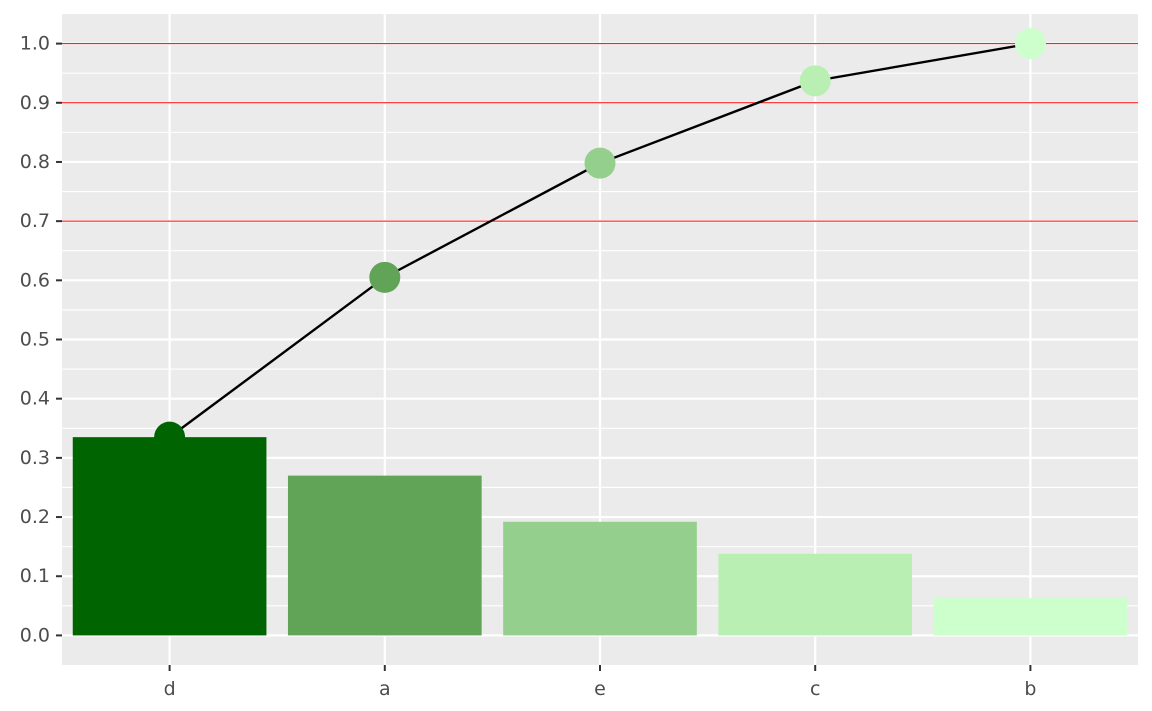 This screenshot has width=1152, height=711. I want to click on x-tick-label: e, so click(600, 689).